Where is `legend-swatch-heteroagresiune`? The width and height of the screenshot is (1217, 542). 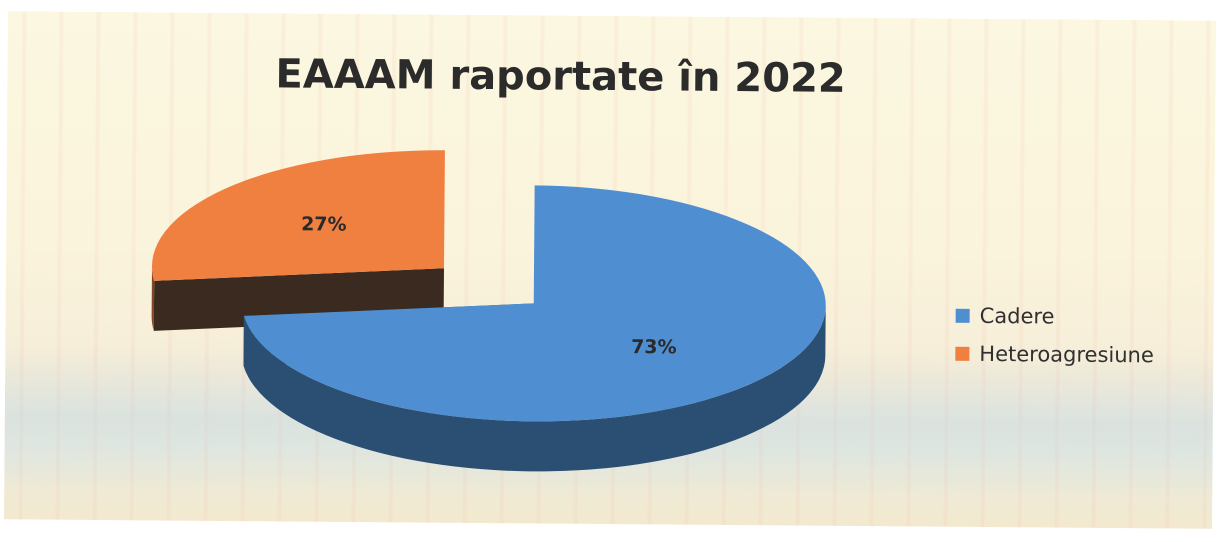
legend-swatch-heteroagresiune is located at coordinates (962, 353).